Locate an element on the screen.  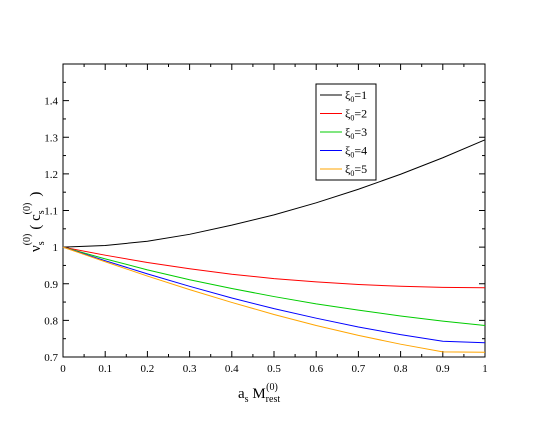
legend-label-1: ξ0=1 is located at coordinates (356, 96).